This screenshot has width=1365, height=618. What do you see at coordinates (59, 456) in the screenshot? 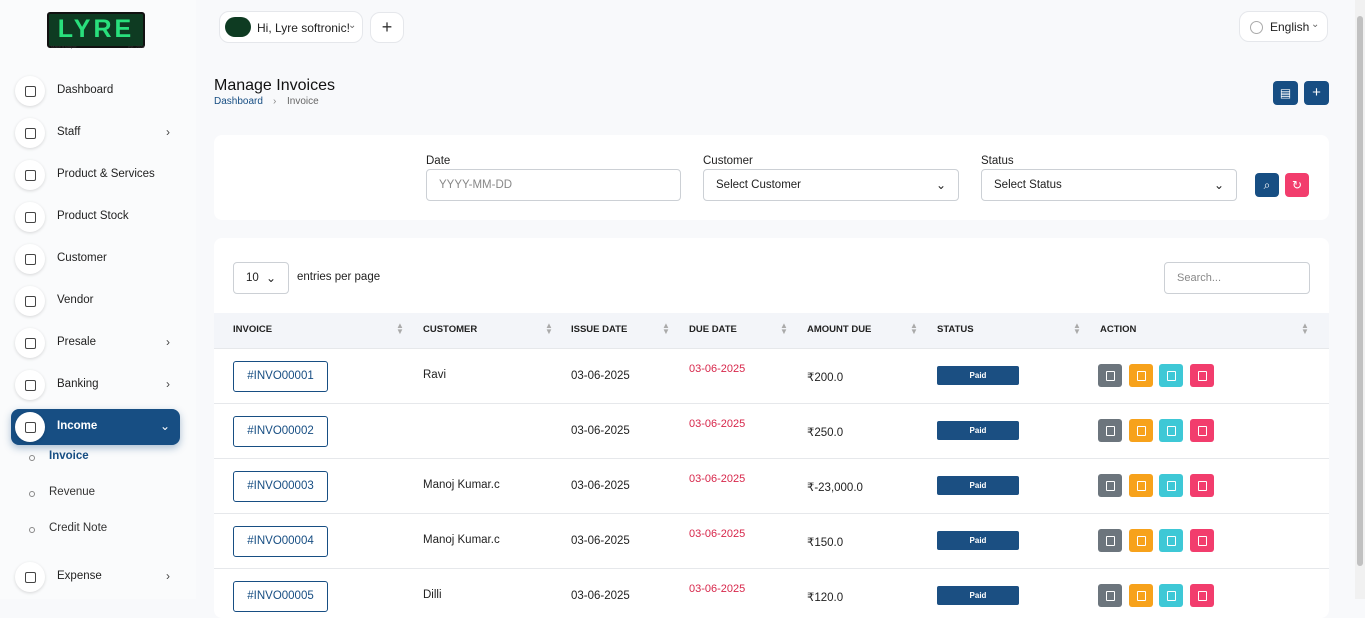
I see `submenu-item: Invoice` at bounding box center [59, 456].